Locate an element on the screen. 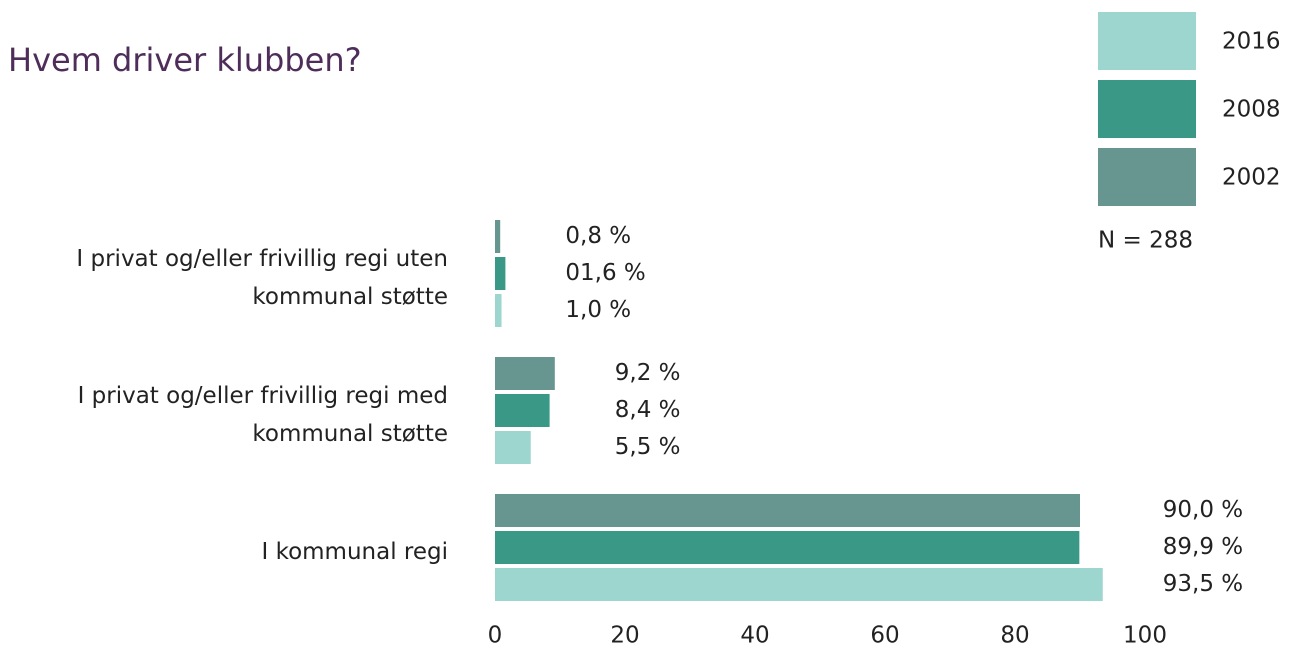  note: N = 288 is located at coordinates (1145, 241).